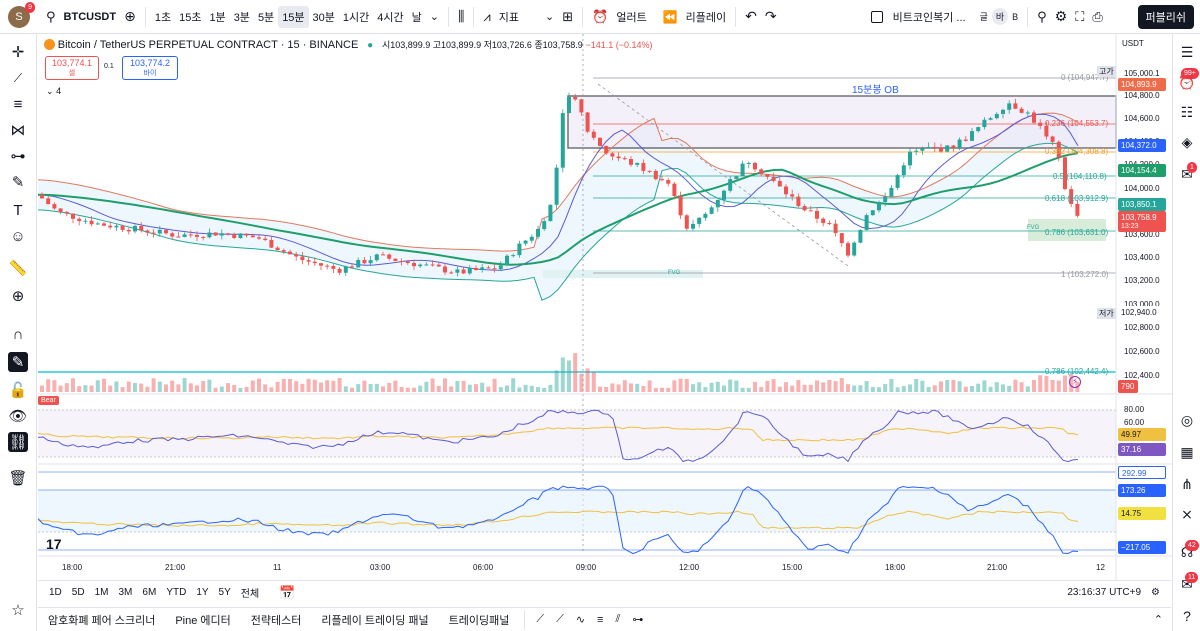 The height and width of the screenshot is (631, 1200). I want to click on add-symbol-icon: ⊕, so click(130, 16).